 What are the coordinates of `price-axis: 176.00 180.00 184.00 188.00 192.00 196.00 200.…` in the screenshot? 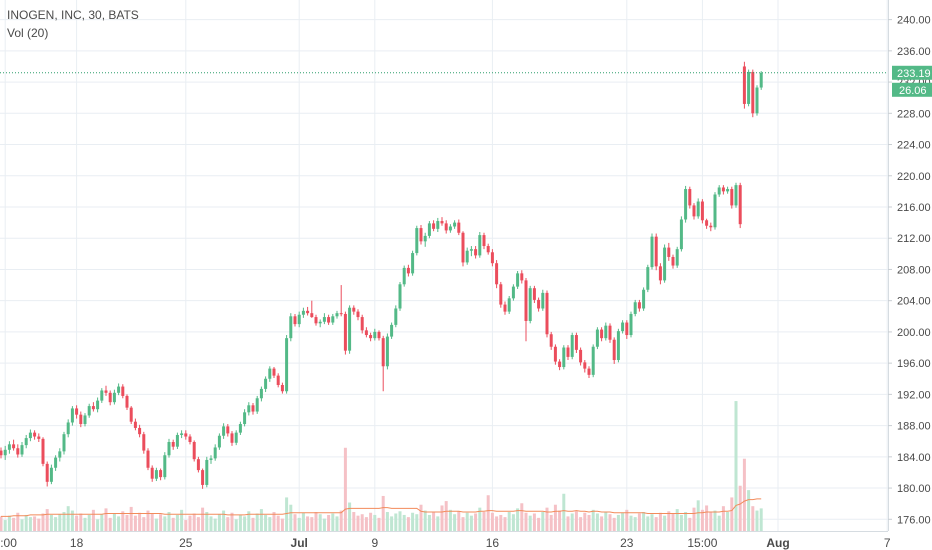 It's located at (910, 275).